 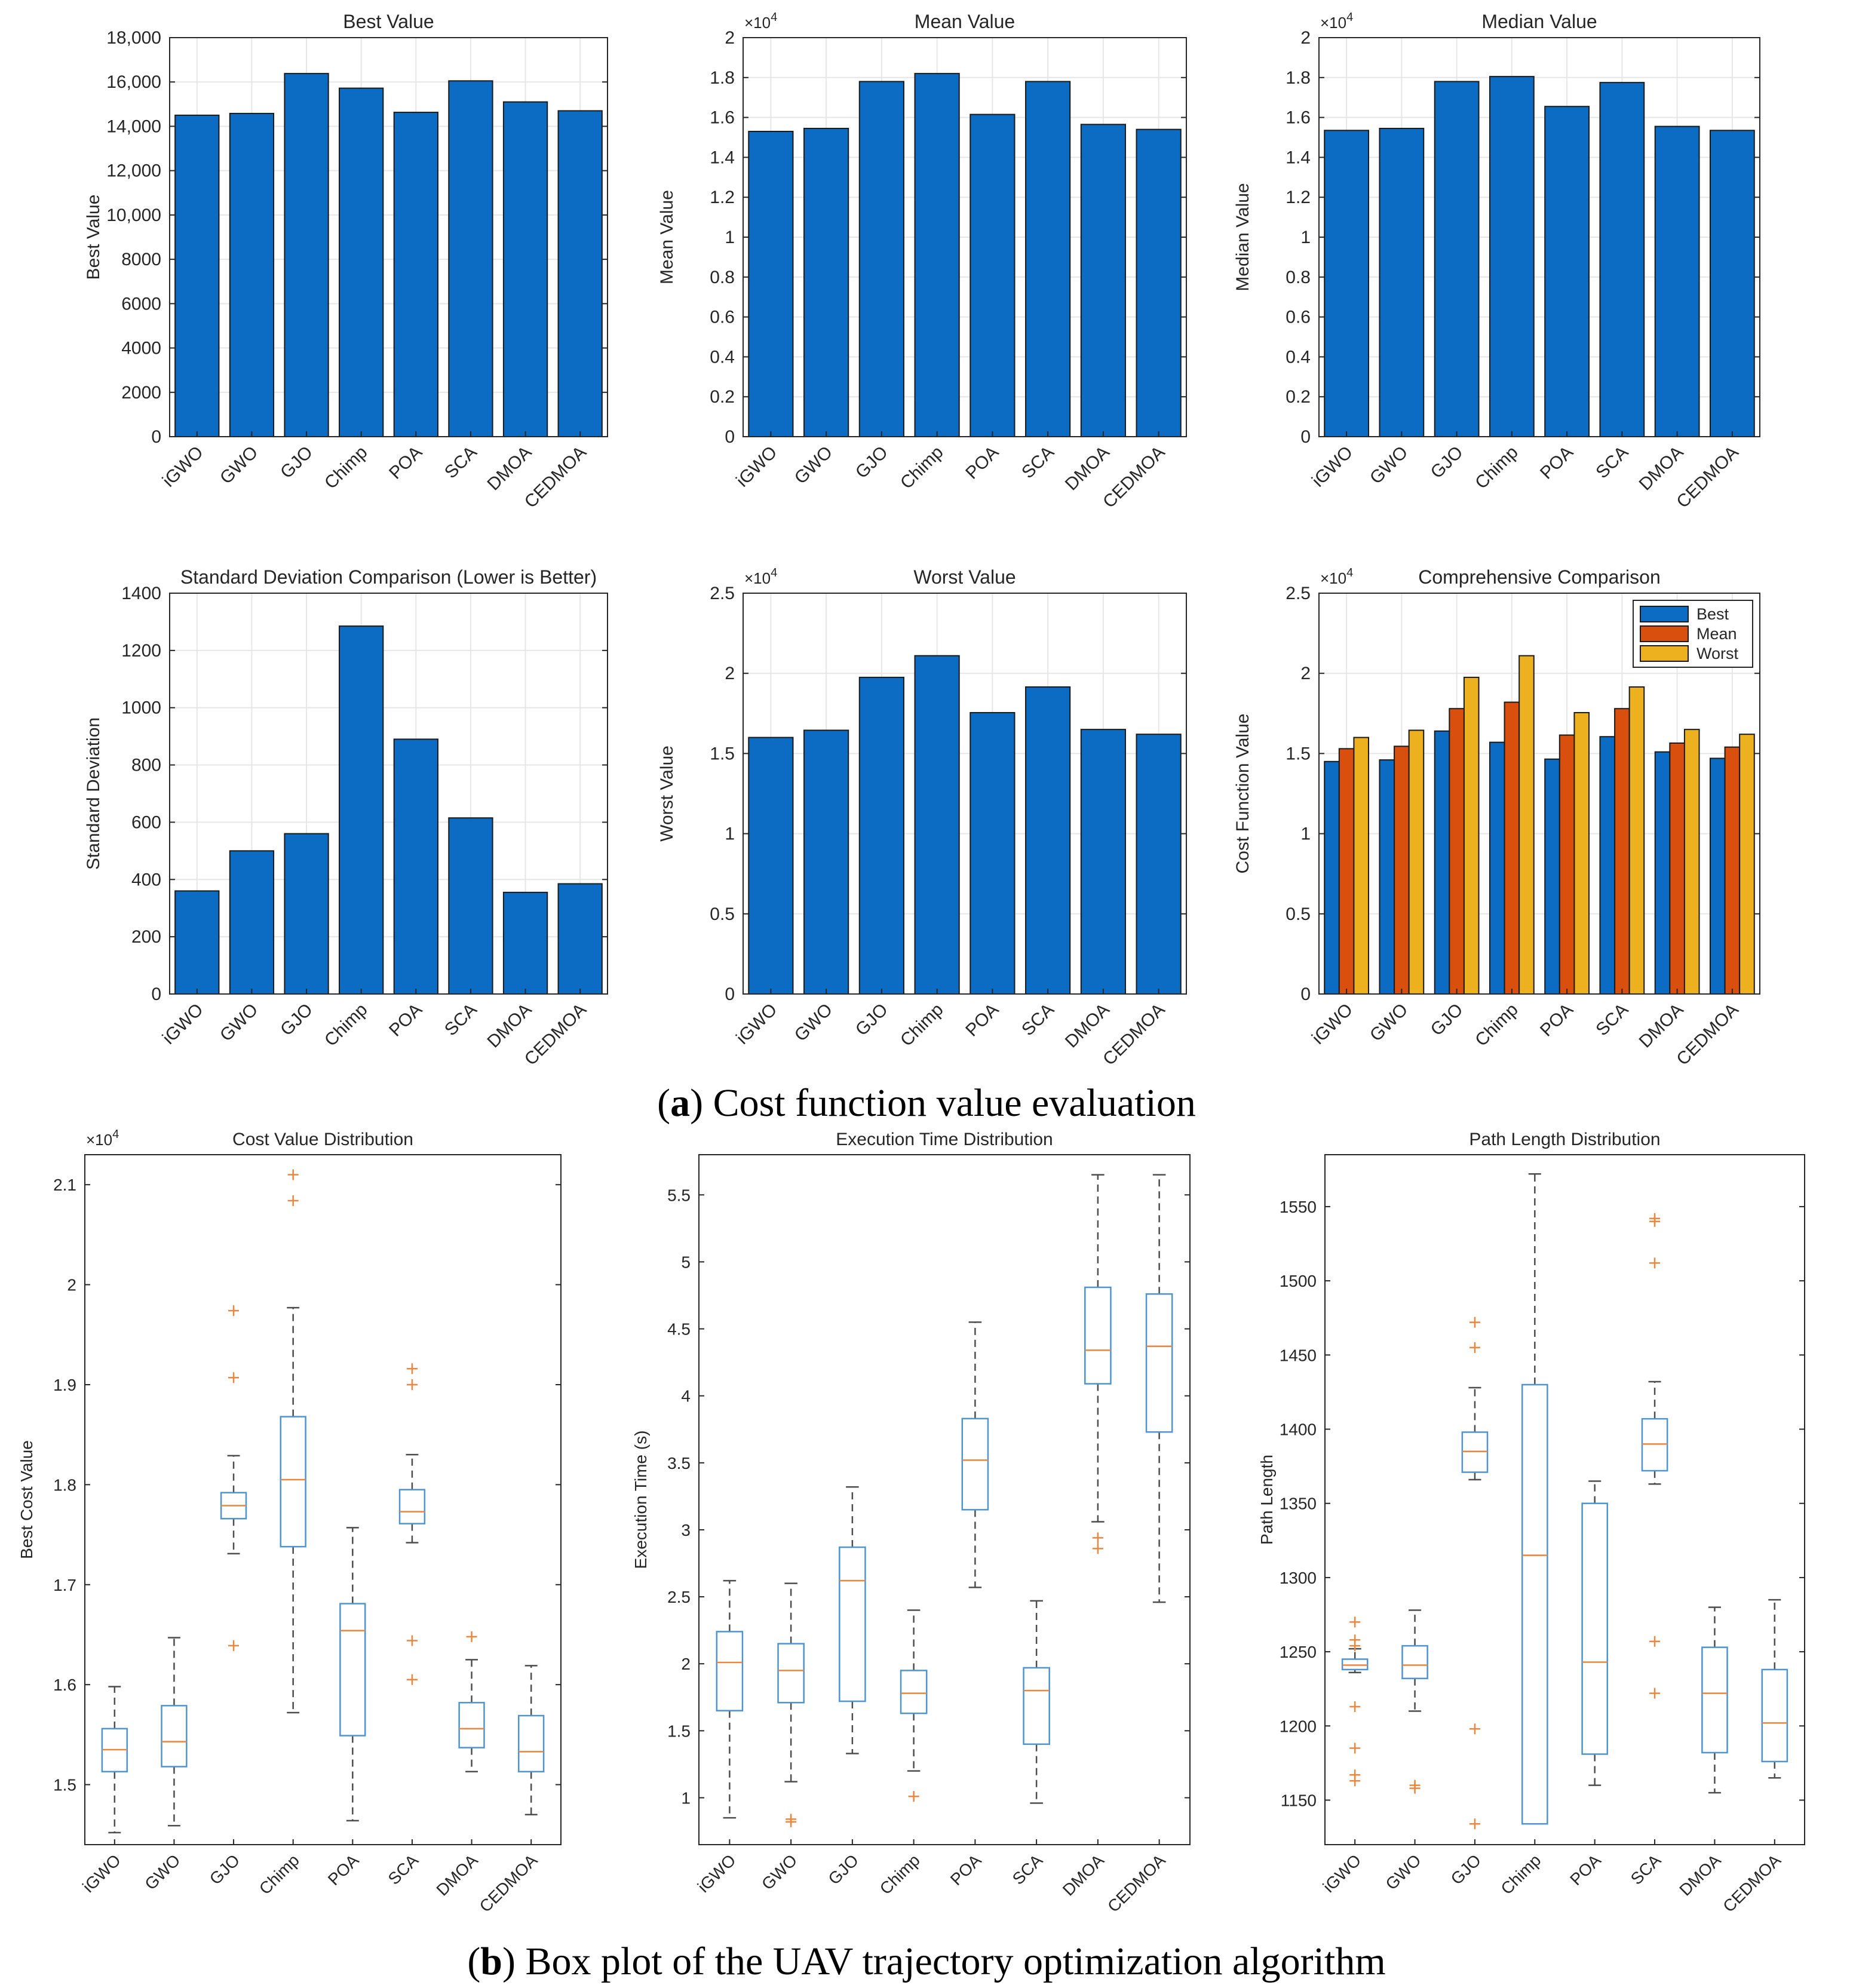 What do you see at coordinates (412, 1507) in the screenshot?
I see `cost-distribution-box-SCA` at bounding box center [412, 1507].